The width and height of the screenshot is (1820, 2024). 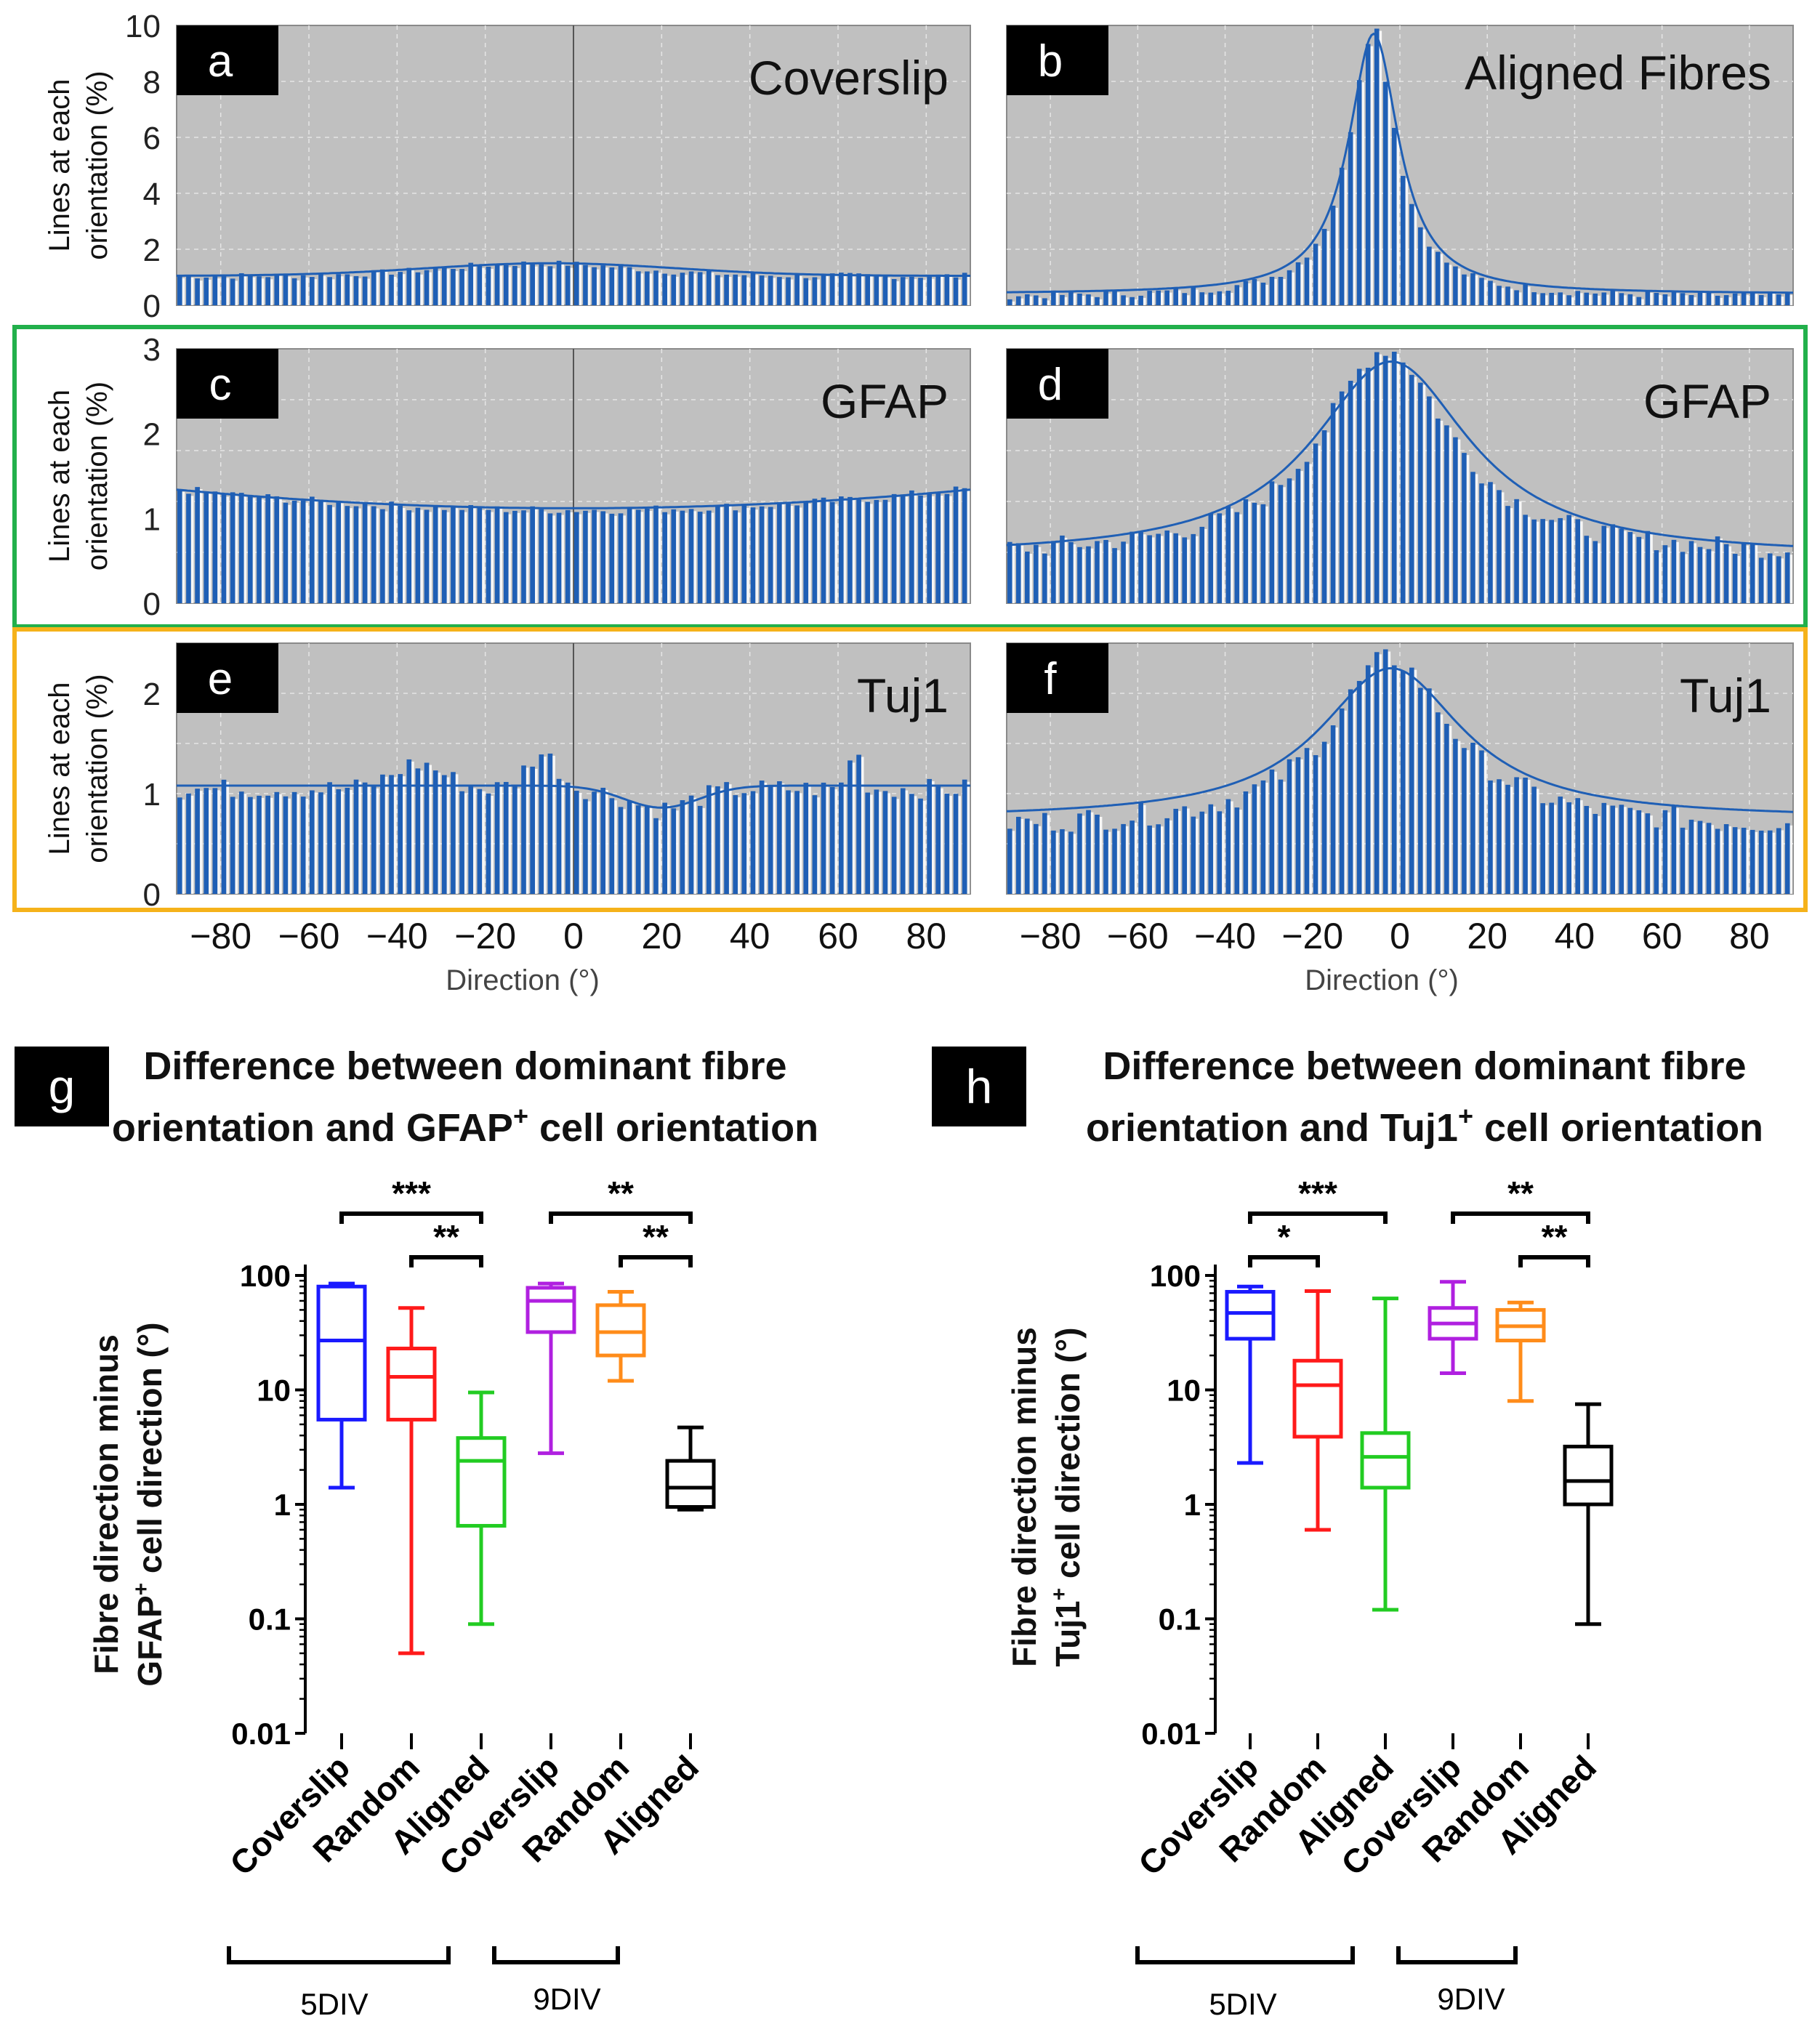 I want to click on group-bracket-9div, so click(x=1457, y=1955).